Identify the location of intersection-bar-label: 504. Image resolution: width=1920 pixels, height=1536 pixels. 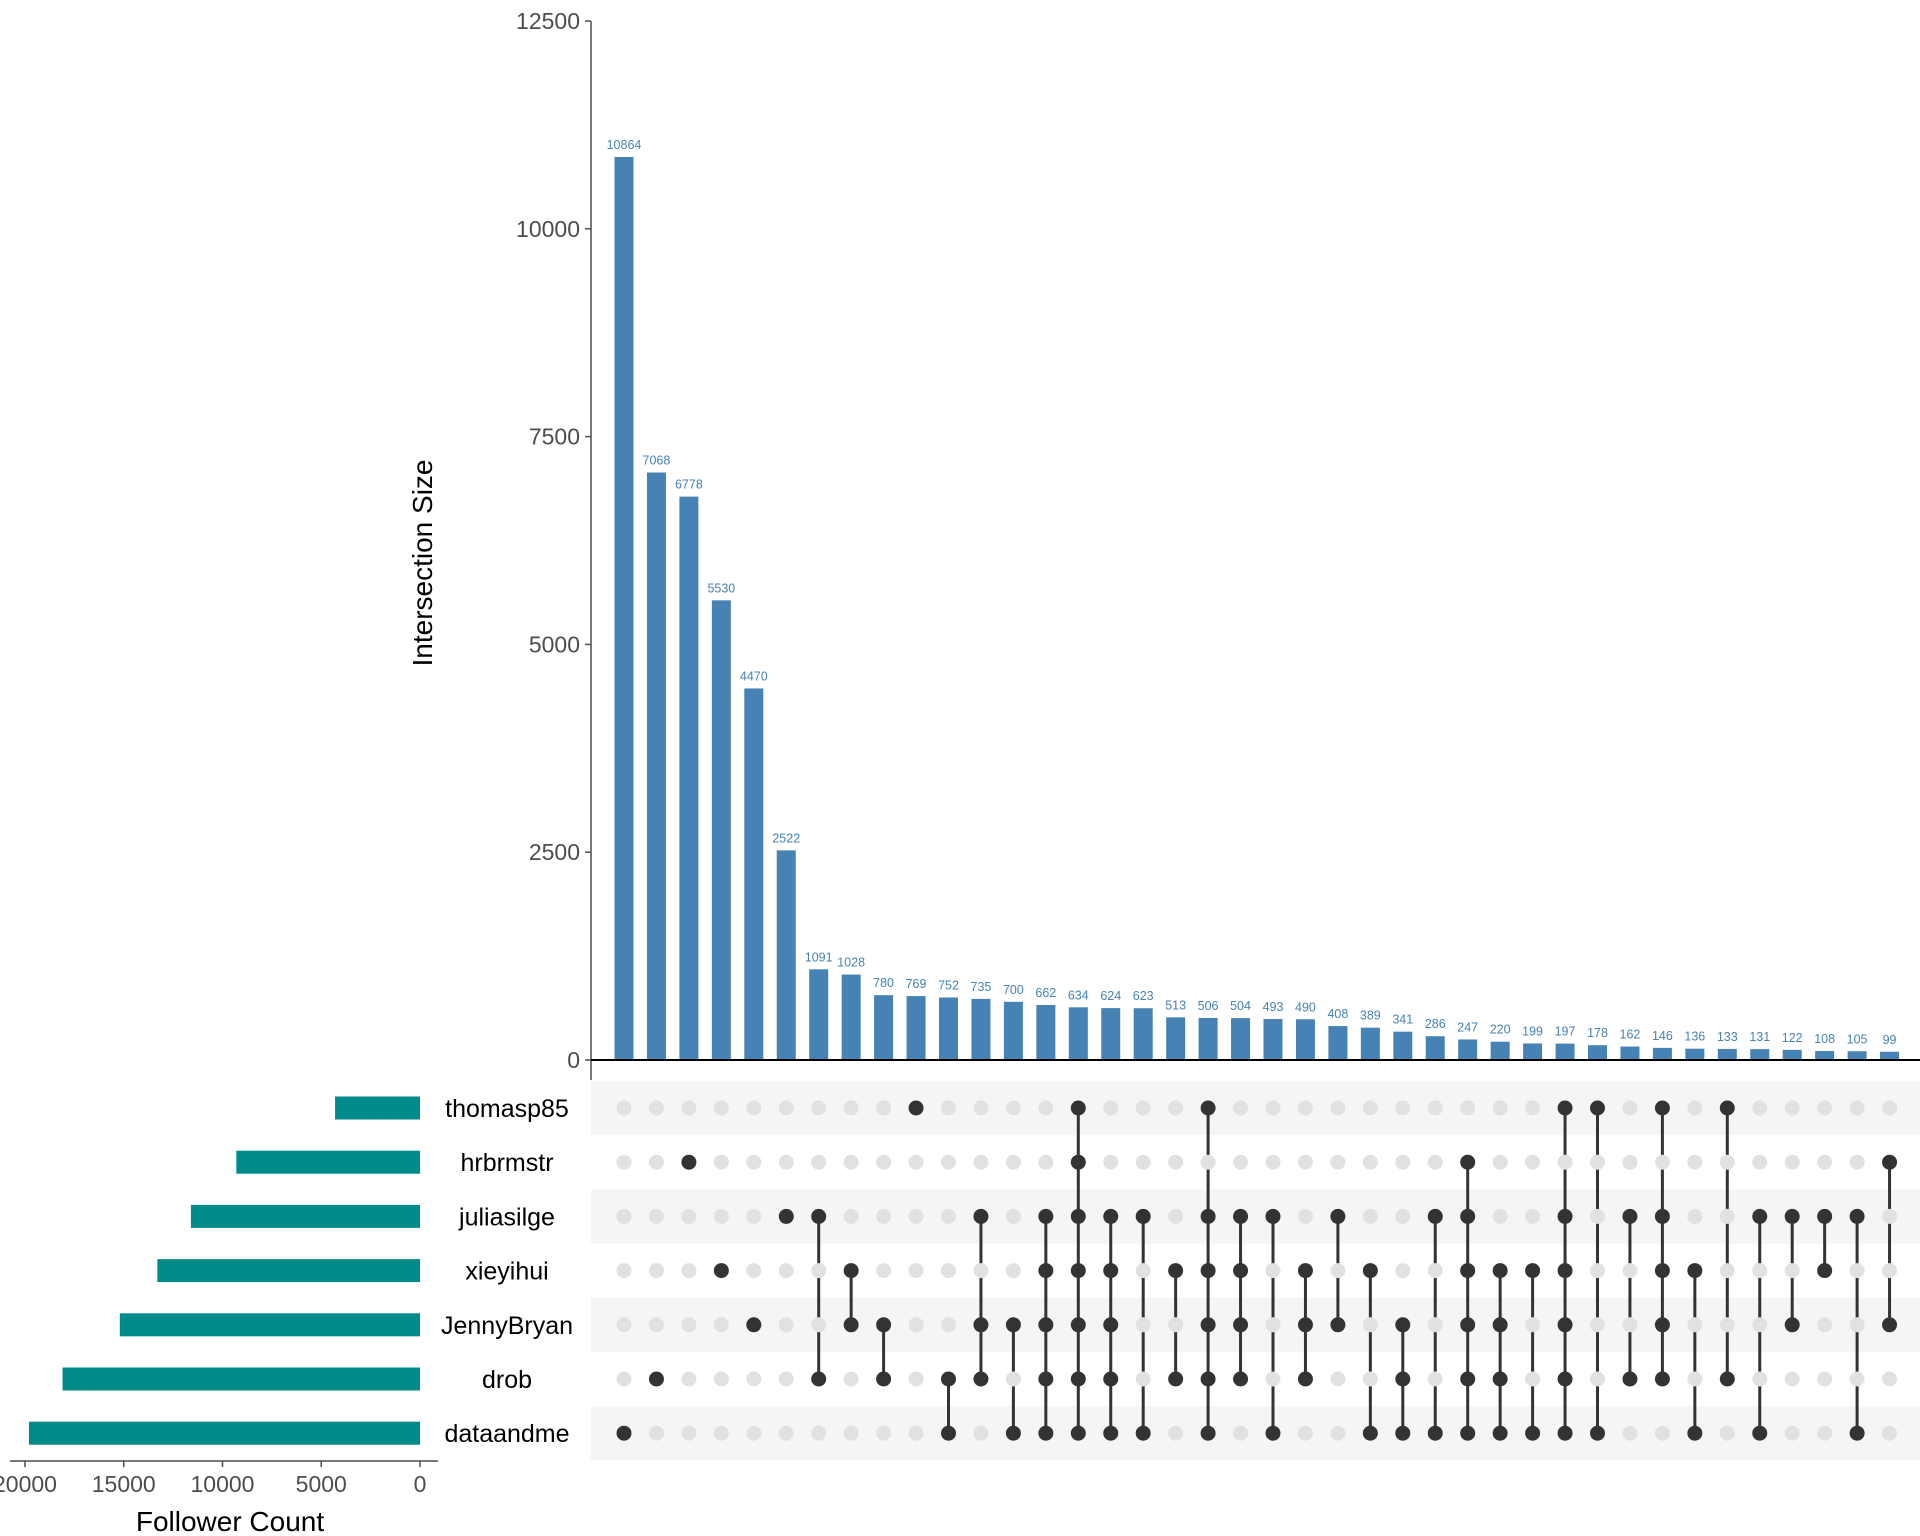
(1240, 1006).